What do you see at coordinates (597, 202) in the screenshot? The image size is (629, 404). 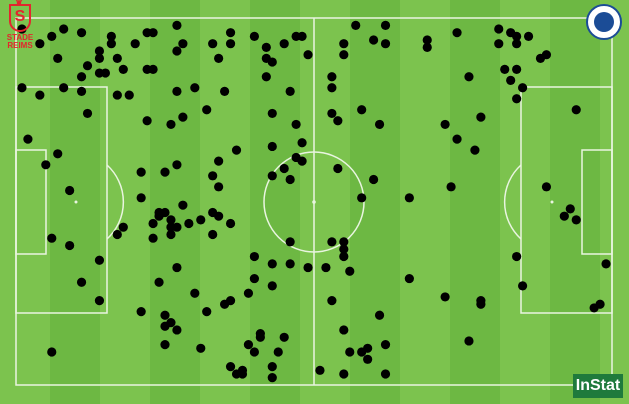 I see `right-goal-area` at bounding box center [597, 202].